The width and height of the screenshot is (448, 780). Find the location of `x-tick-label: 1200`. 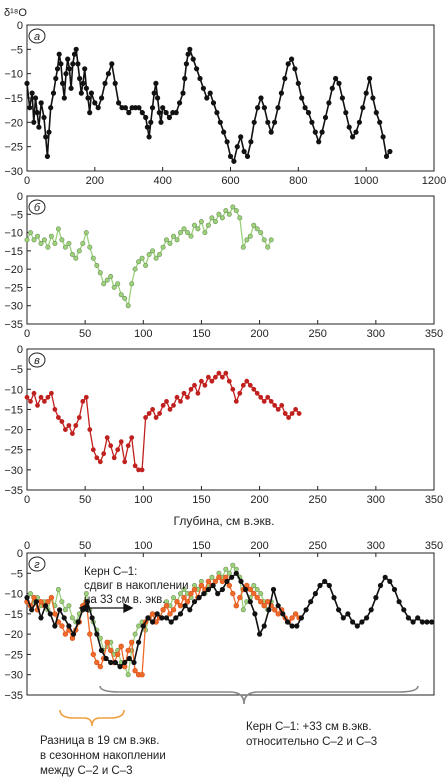

x-tick-label: 1200 is located at coordinates (434, 181).